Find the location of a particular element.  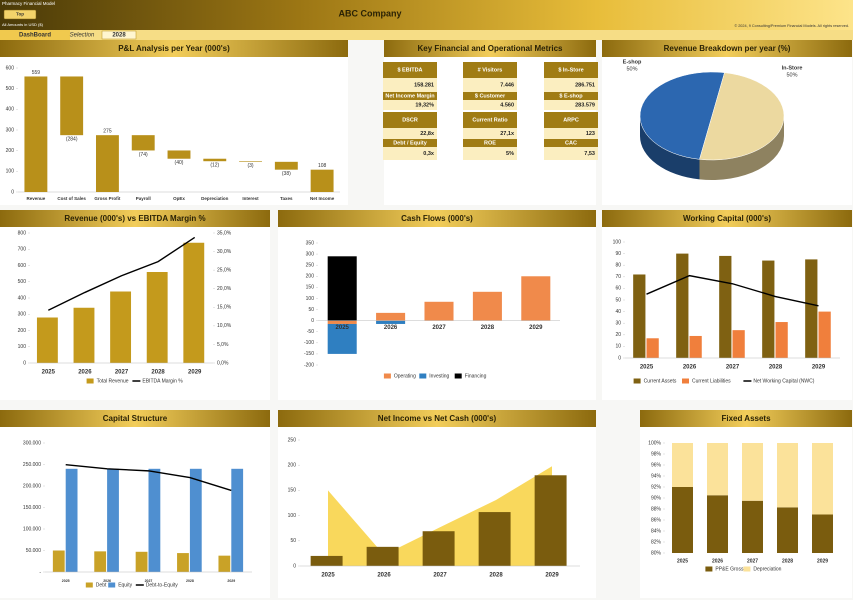

nav-bar is located at coordinates (426, 35).